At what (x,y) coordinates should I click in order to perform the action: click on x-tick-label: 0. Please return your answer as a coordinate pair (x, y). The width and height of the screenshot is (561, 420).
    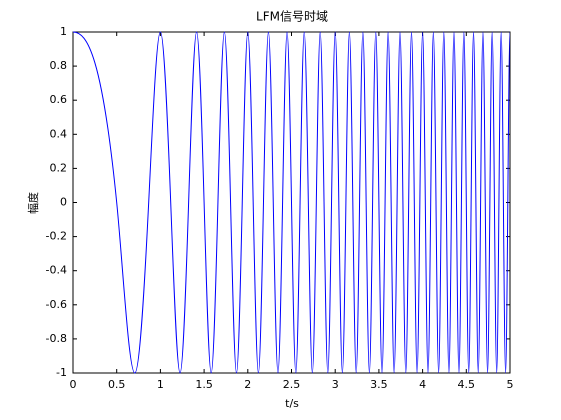
    Looking at the image, I should click on (73, 384).